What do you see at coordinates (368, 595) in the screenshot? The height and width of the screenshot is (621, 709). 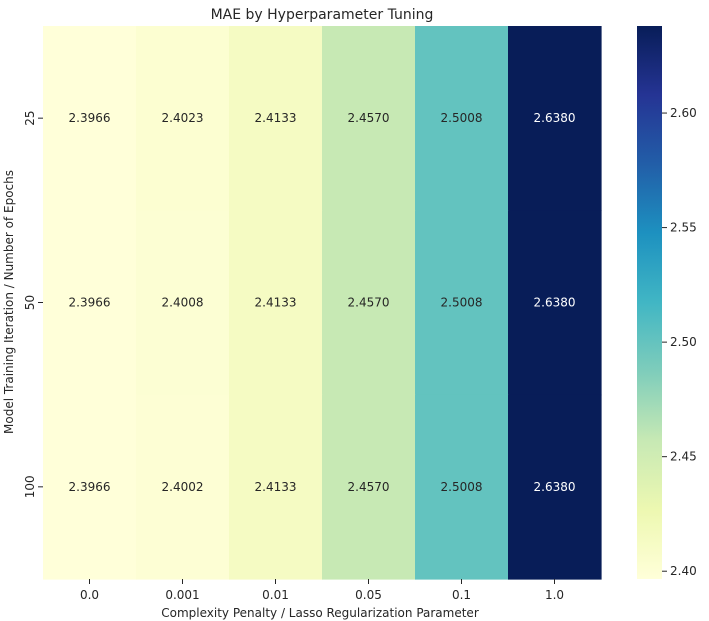 I see `x-tick-label: 0.05` at bounding box center [368, 595].